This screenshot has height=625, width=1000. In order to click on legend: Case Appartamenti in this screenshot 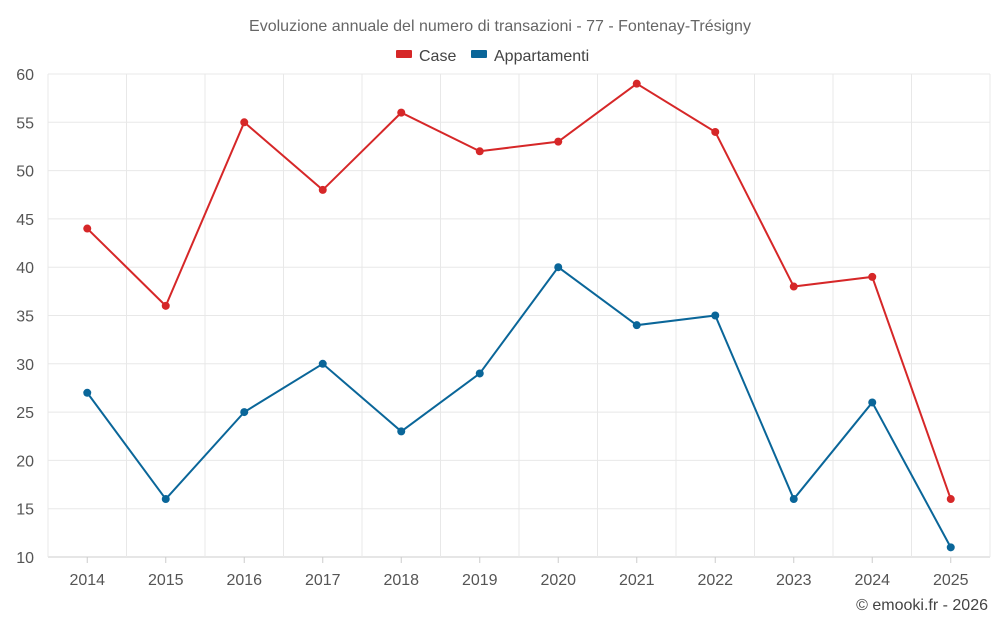, I will do `click(492, 56)`.